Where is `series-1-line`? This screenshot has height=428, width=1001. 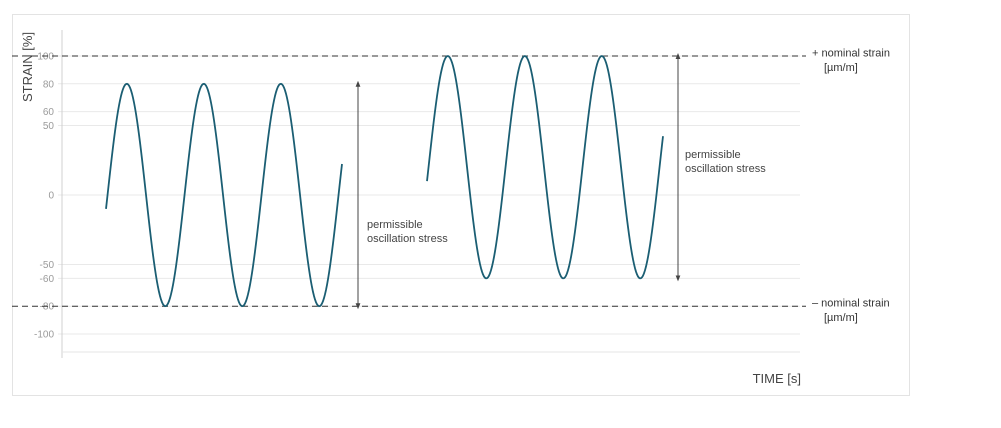 series-1-line is located at coordinates (224, 195).